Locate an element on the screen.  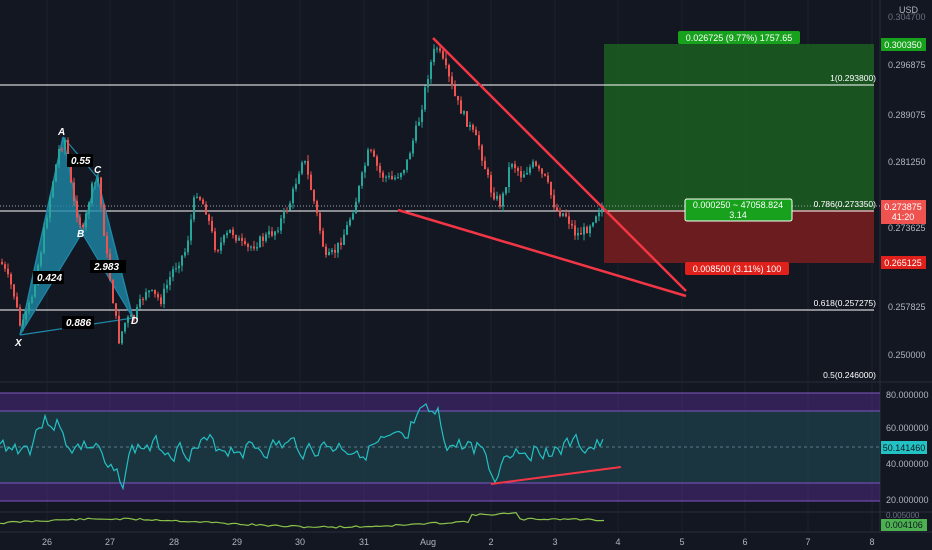
loss-label-box is located at coordinates (737, 268).